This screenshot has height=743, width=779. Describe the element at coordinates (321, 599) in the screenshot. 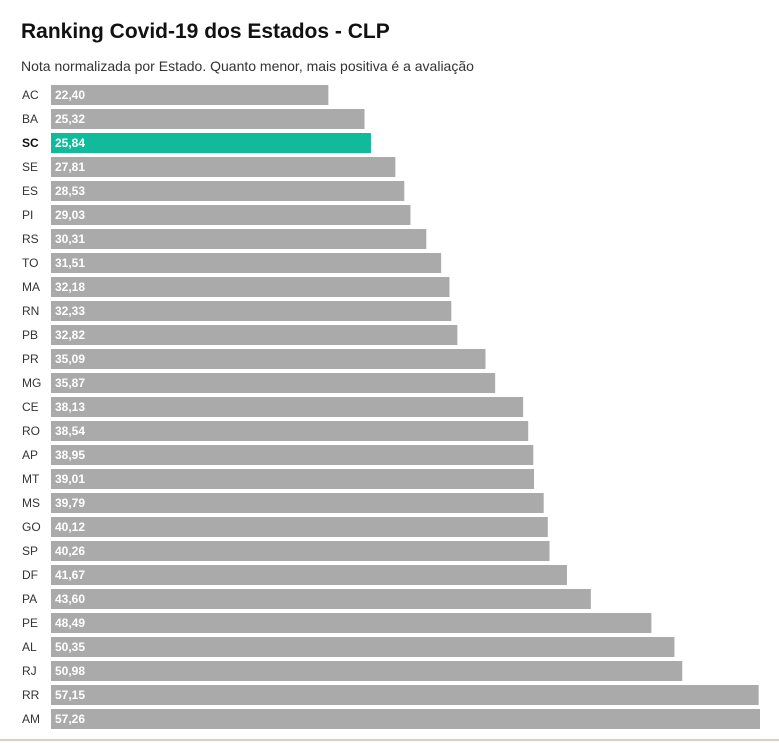

I see `bar-pa` at that location.